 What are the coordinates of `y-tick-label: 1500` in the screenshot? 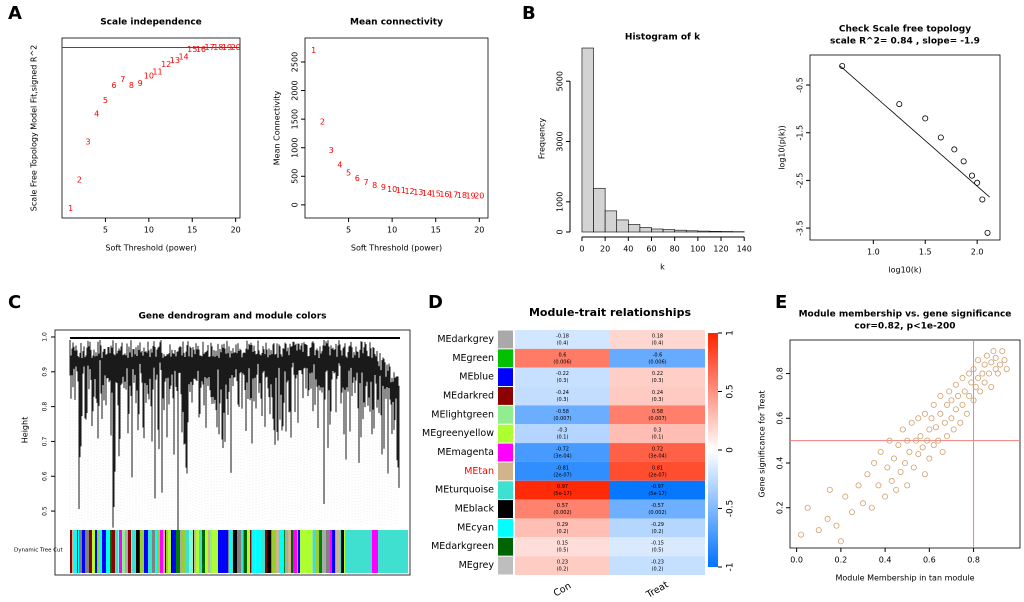 It's located at (295, 119).